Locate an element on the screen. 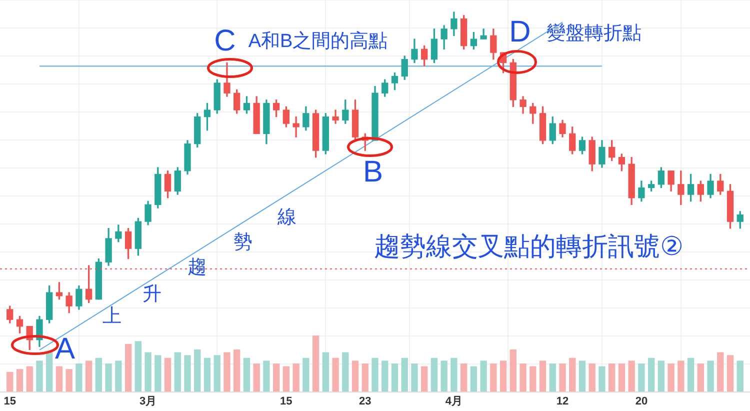  annotation: C is located at coordinates (225, 41).